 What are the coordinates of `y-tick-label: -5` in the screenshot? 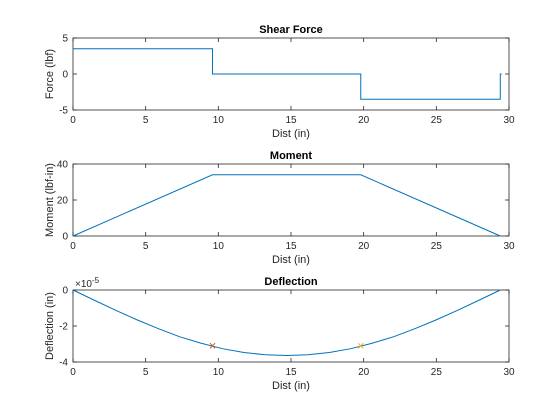 It's located at (63, 111).